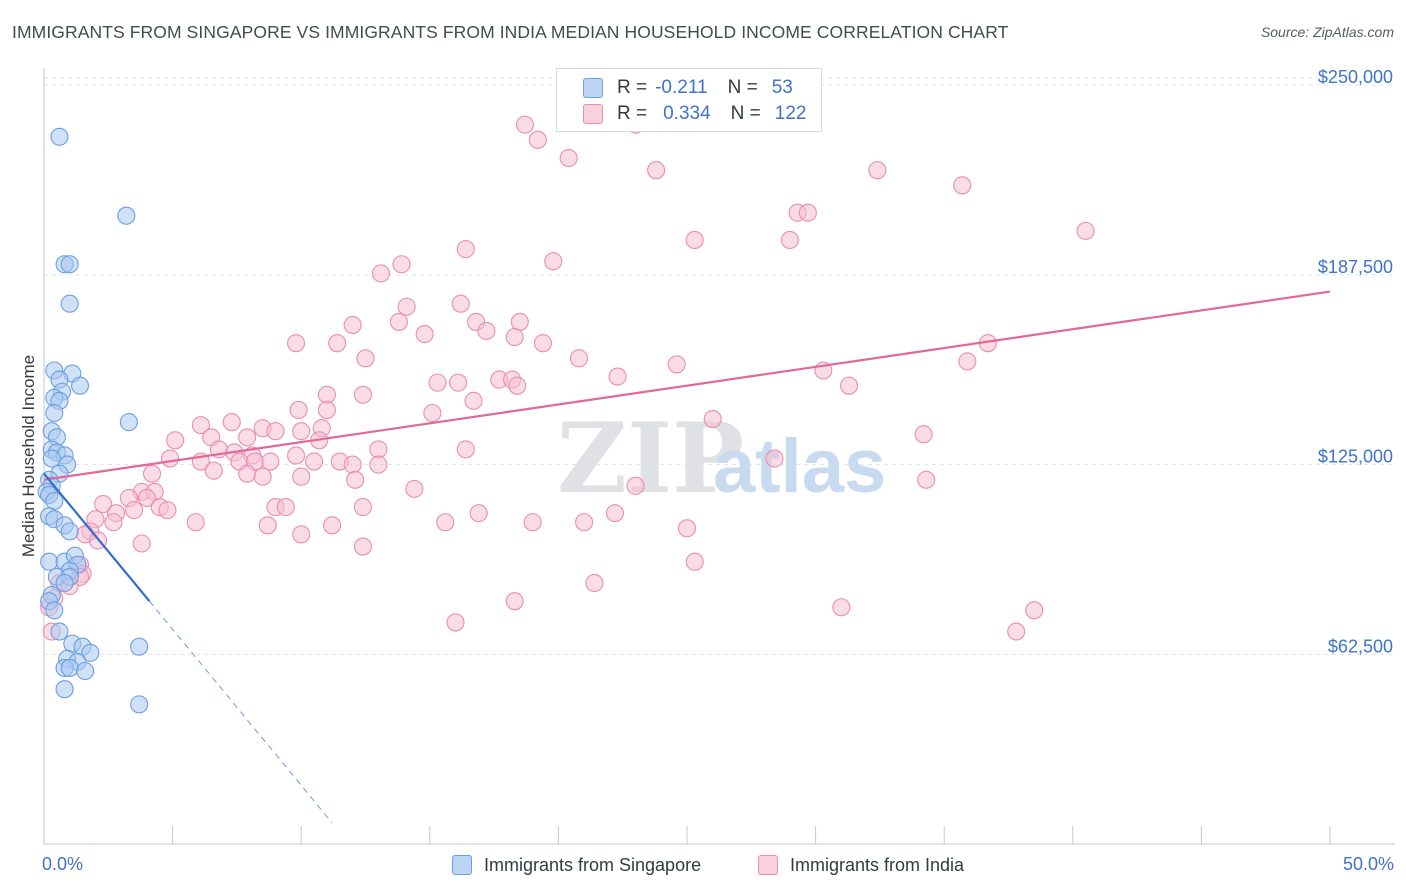 The height and width of the screenshot is (892, 1406). I want to click on singapore-points, so click(93, 420).